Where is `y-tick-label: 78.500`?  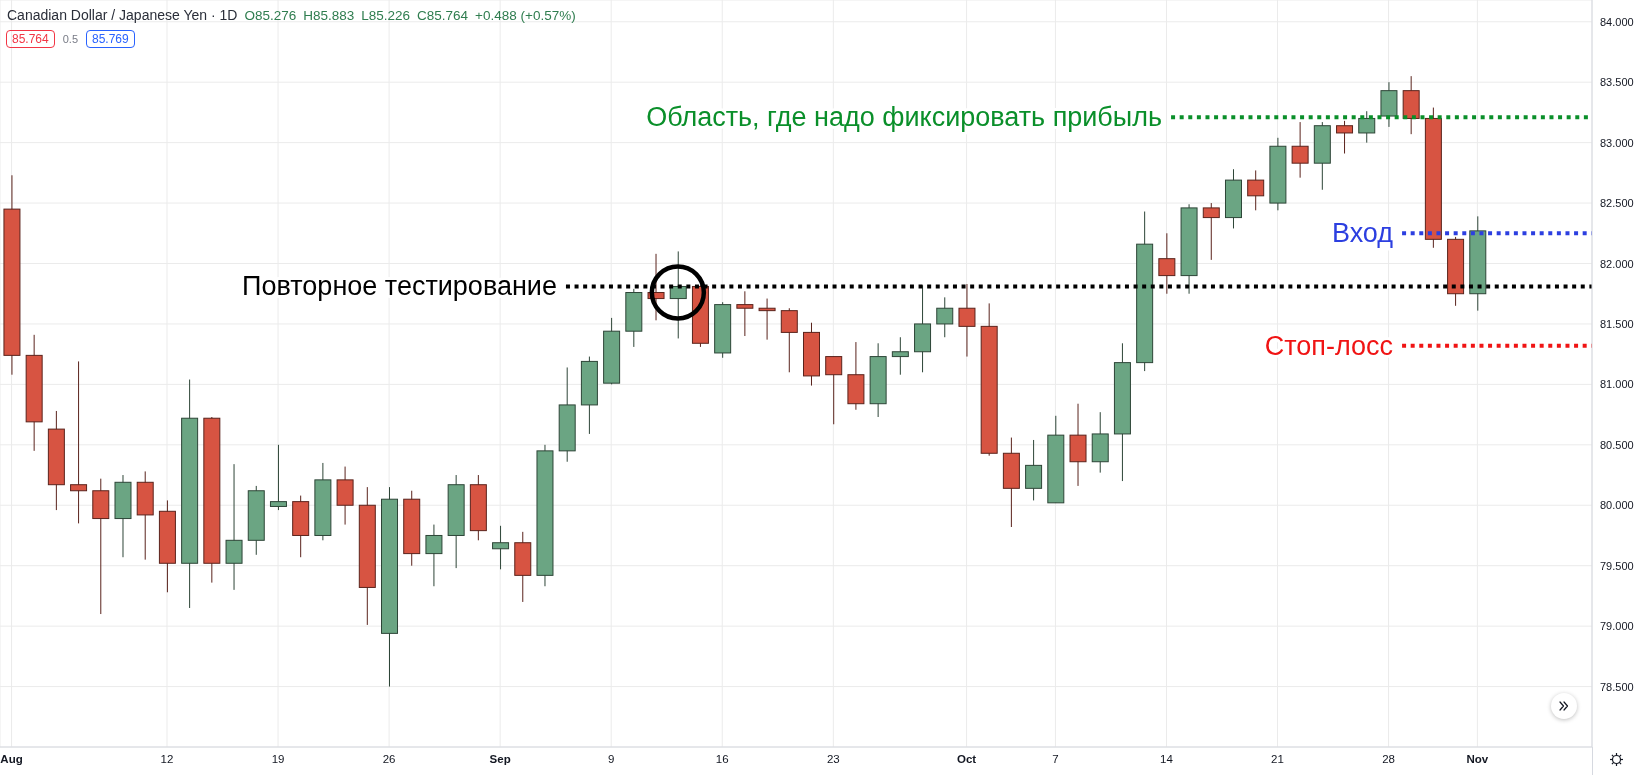
y-tick-label: 78.500 is located at coordinates (1617, 686).